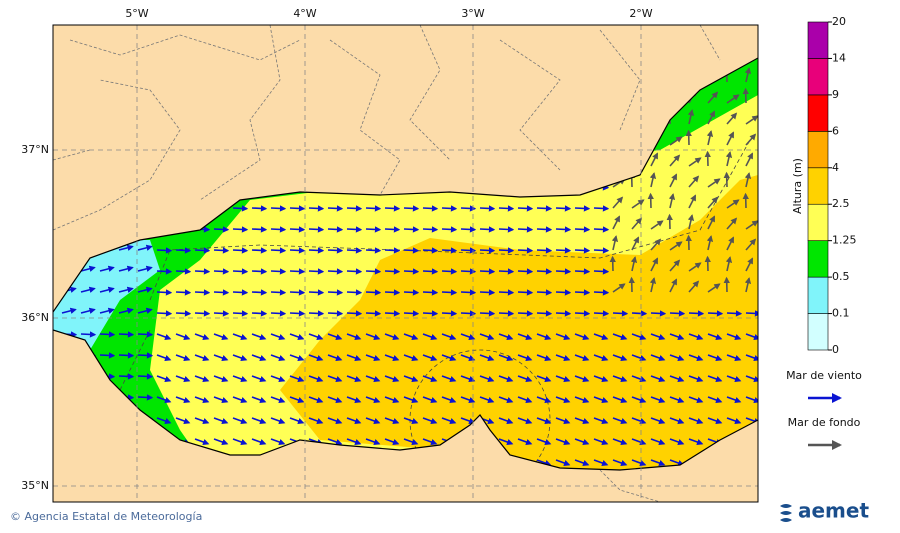 The height and width of the screenshot is (533, 900). Describe the element at coordinates (824, 422) in the screenshot. I see `legend-label: Mar de fondo` at that location.